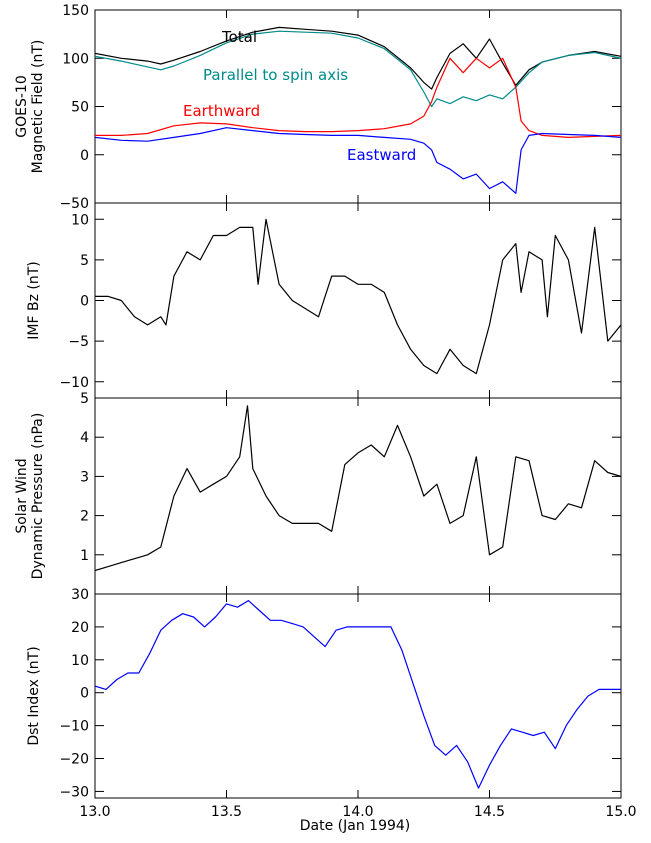 This screenshot has width=651, height=843. What do you see at coordinates (357, 812) in the screenshot?
I see `x-tick-label: 14.0` at bounding box center [357, 812].